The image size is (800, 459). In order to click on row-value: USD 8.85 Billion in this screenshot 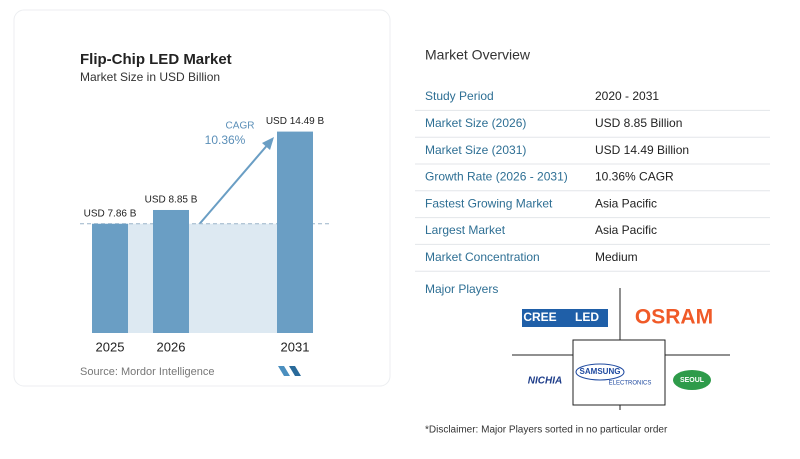, I will do `click(638, 123)`.